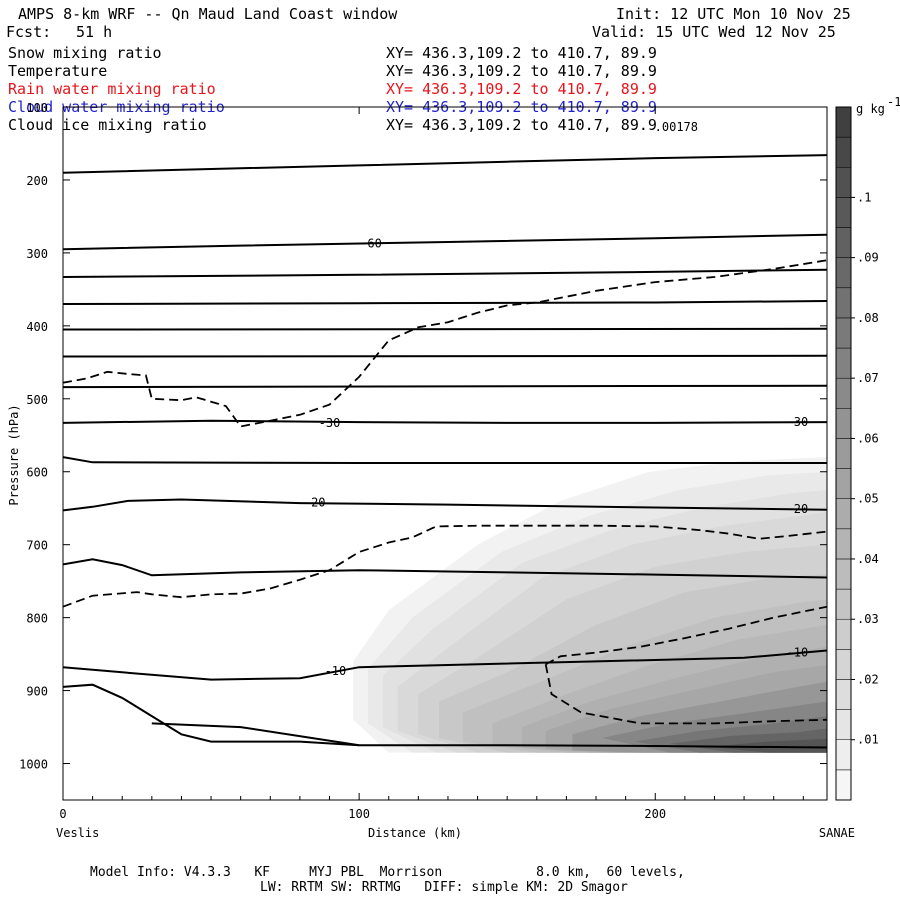 The height and width of the screenshot is (900, 900). What do you see at coordinates (868, 679) in the screenshot?
I see `colorbar-tick-label: .02` at bounding box center [868, 679].